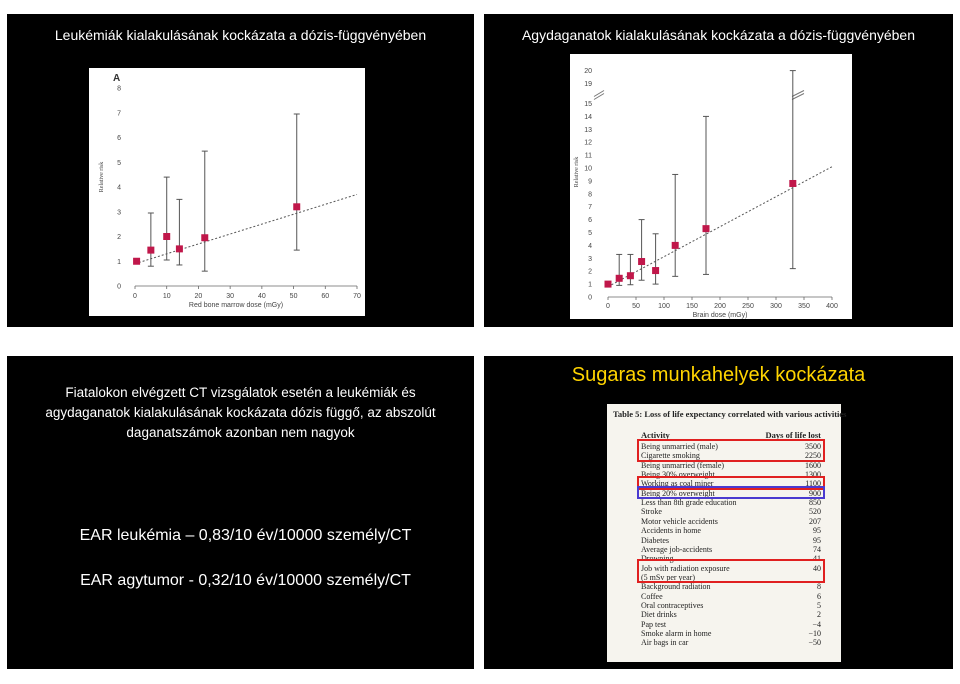 The width and height of the screenshot is (960, 684). I want to click on table-row: Less than 8th grade education 850, so click(731, 502).